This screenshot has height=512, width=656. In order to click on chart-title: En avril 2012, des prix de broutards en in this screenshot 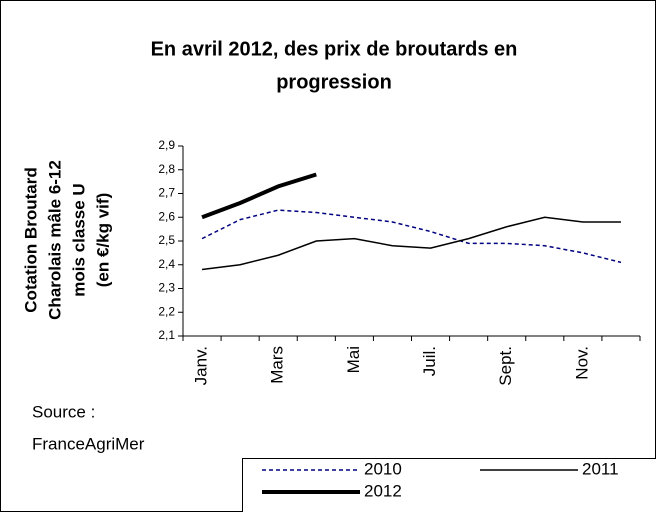, I will do `click(334, 49)`.